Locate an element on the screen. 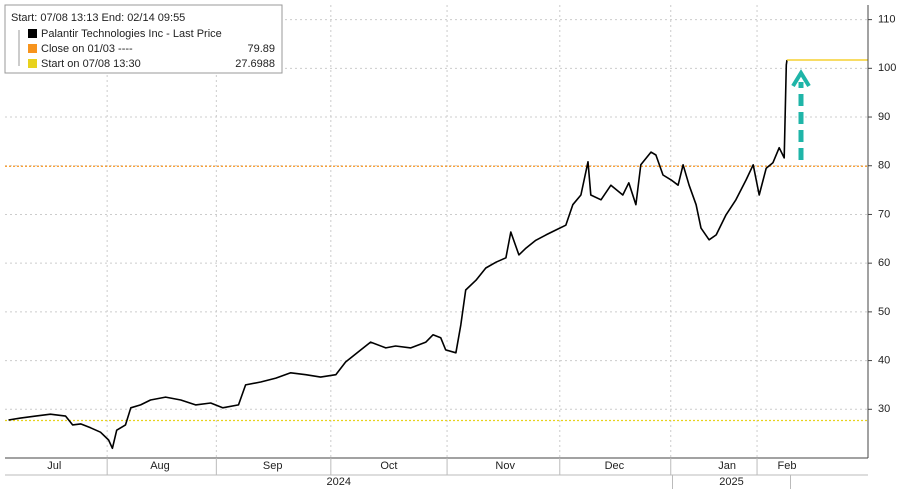  y-tick-label: 60 is located at coordinates (884, 263).